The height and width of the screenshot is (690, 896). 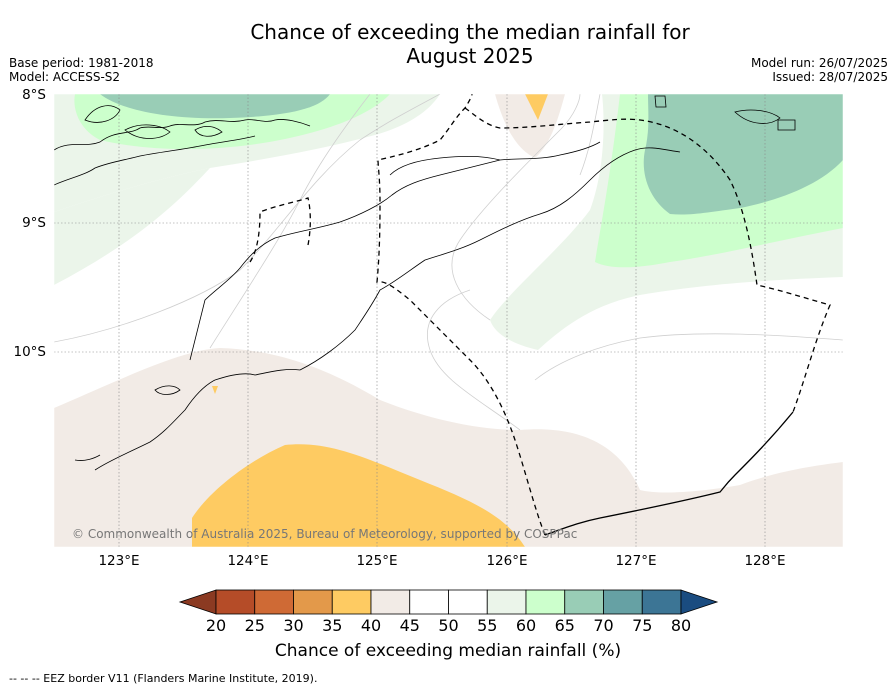 What do you see at coordinates (167, 390) in the screenshot?
I see `coastline-sawu` at bounding box center [167, 390].